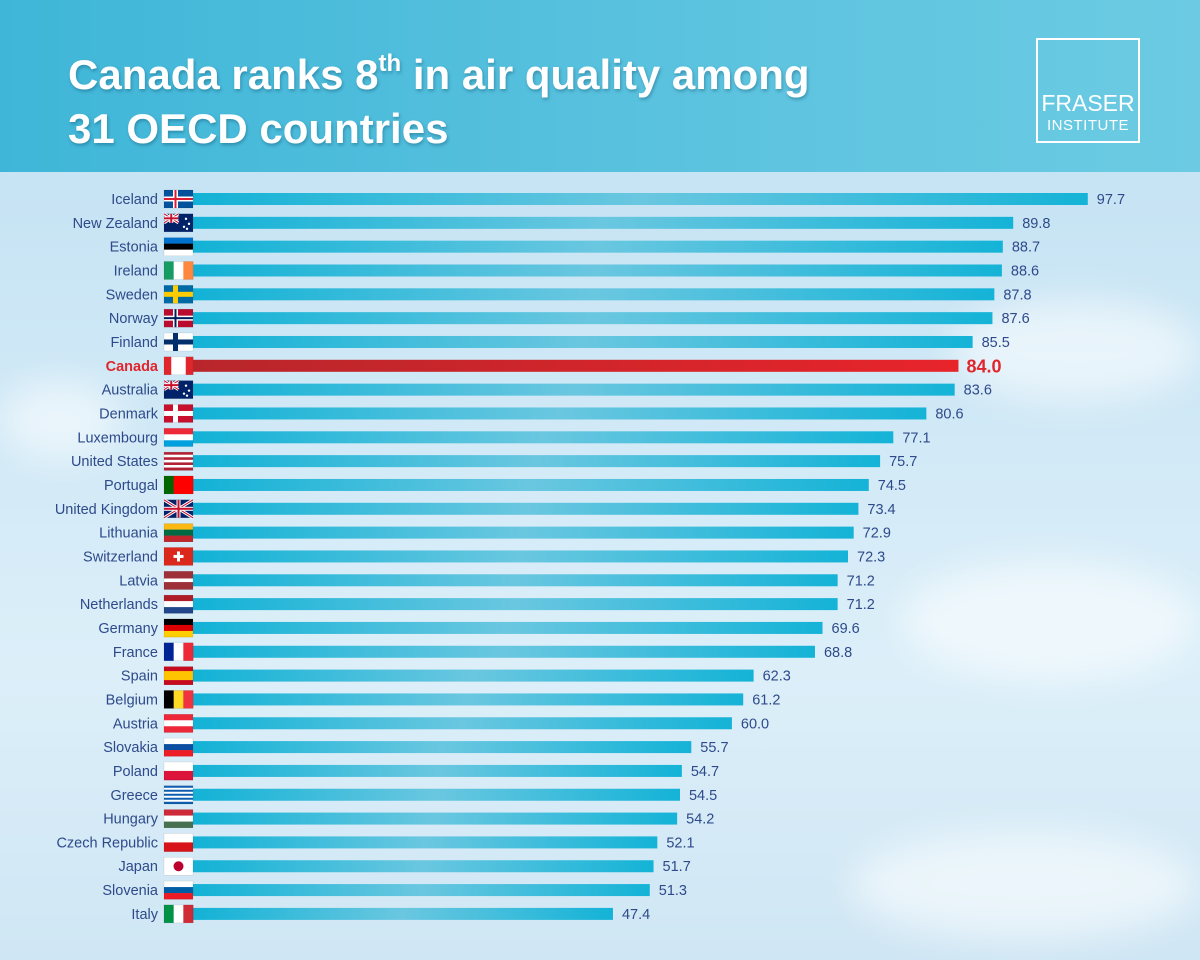 This screenshot has width=1200, height=960. I want to click on value-label: 77.1, so click(916, 438).